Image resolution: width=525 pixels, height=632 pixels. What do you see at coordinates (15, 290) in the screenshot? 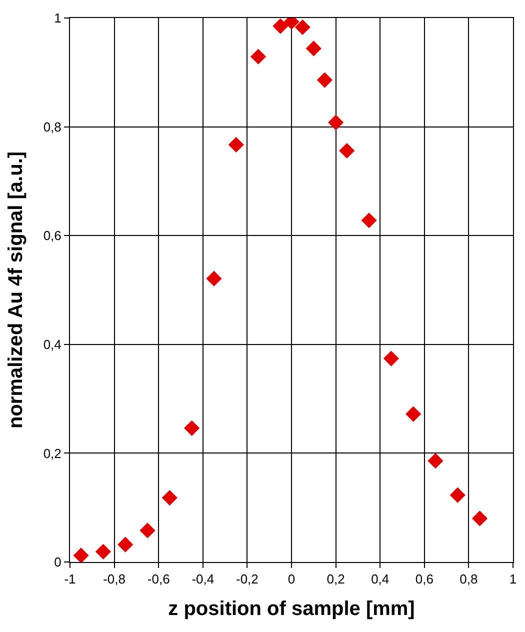
I see `y-axis-title: normalized Au 4f signal [a.u.]` at bounding box center [15, 290].